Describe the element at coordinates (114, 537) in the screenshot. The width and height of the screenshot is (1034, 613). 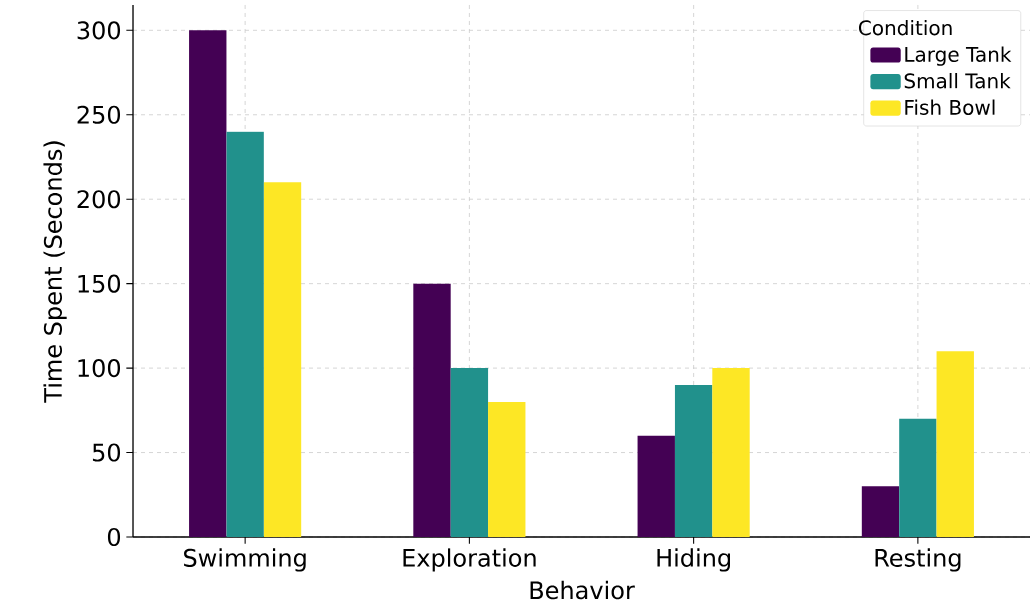
I see `y-tick-label: 0` at that location.